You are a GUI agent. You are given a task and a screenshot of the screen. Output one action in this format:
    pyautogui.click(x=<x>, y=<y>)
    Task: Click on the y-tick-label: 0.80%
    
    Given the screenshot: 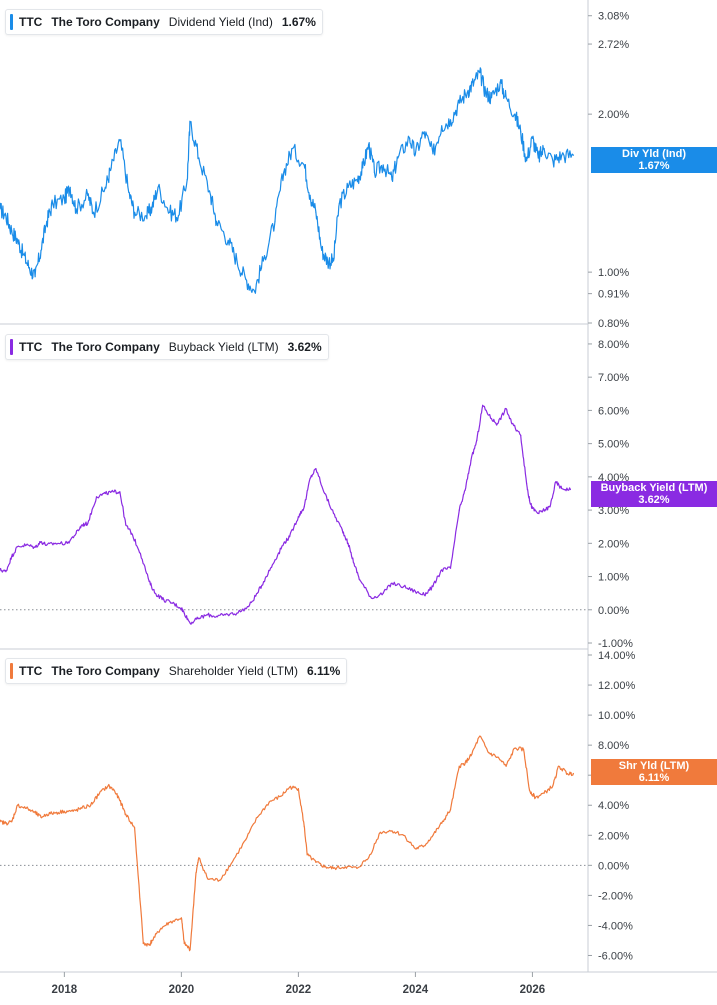 What is the action you would take?
    pyautogui.click(x=613, y=324)
    